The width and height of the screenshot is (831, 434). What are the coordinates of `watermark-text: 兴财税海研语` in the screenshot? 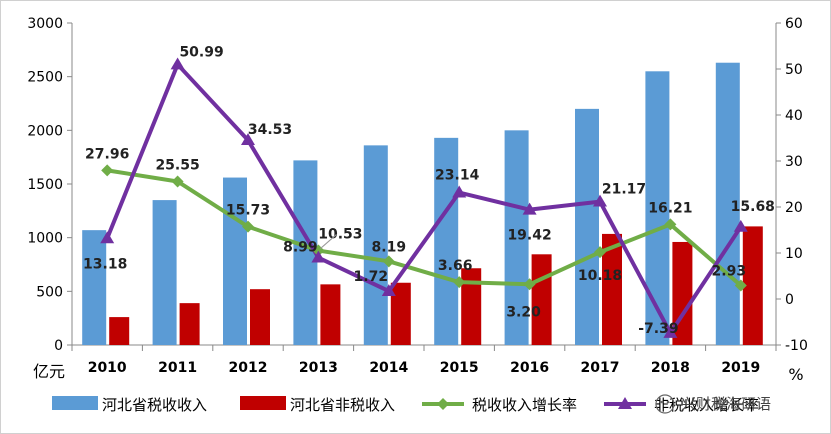 It's located at (726, 404).